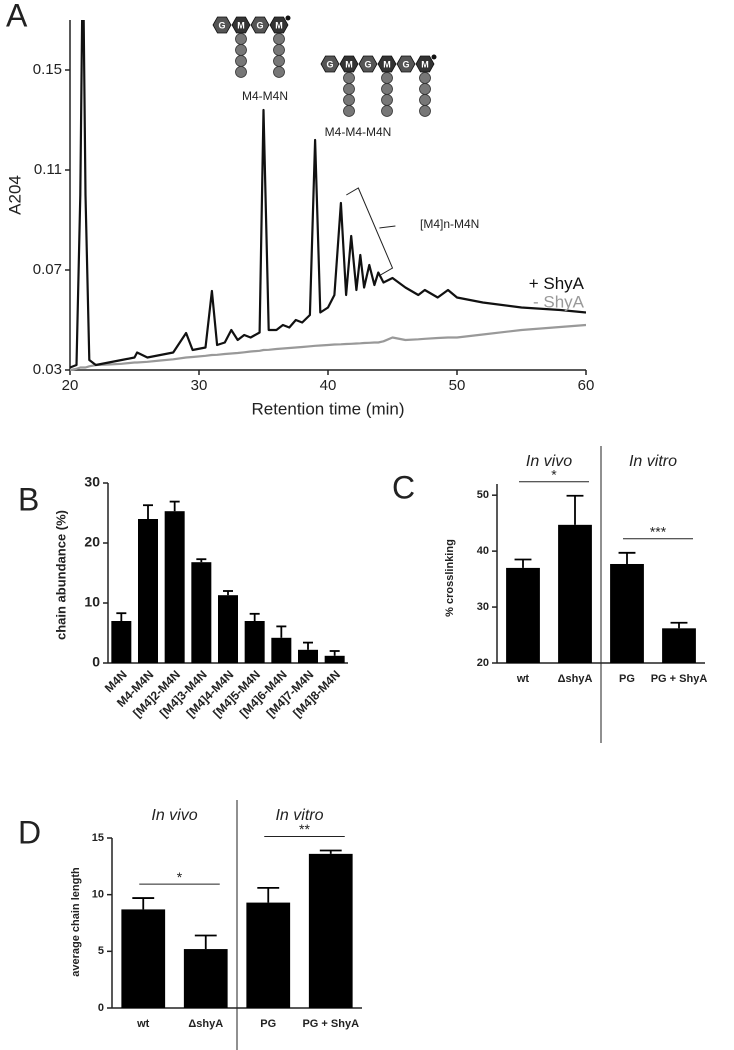  What do you see at coordinates (199, 385) in the screenshot?
I see `x-tick-label: 30` at bounding box center [199, 385].